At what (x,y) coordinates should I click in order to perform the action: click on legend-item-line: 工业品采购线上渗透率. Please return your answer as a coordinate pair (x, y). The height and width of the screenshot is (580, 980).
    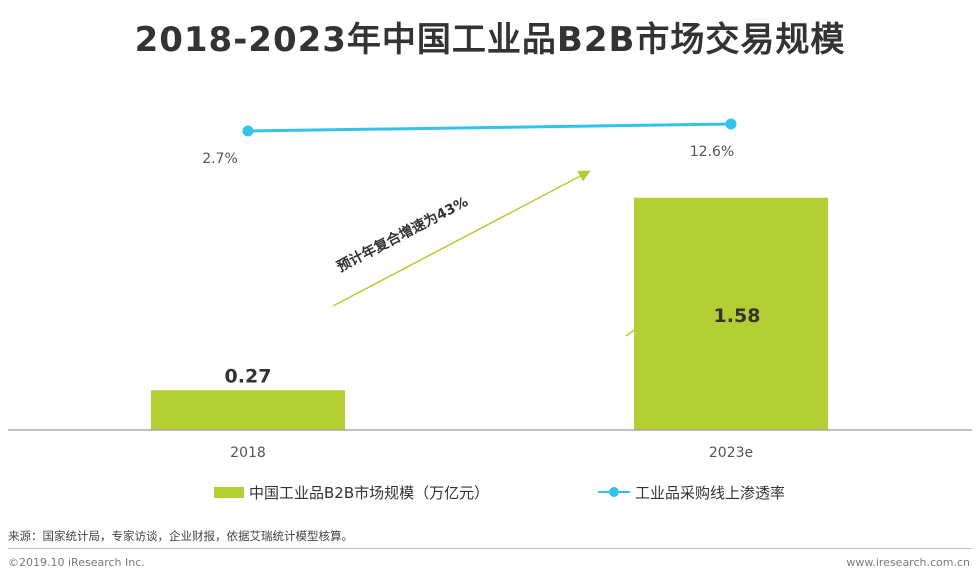
    Looking at the image, I should click on (691, 492).